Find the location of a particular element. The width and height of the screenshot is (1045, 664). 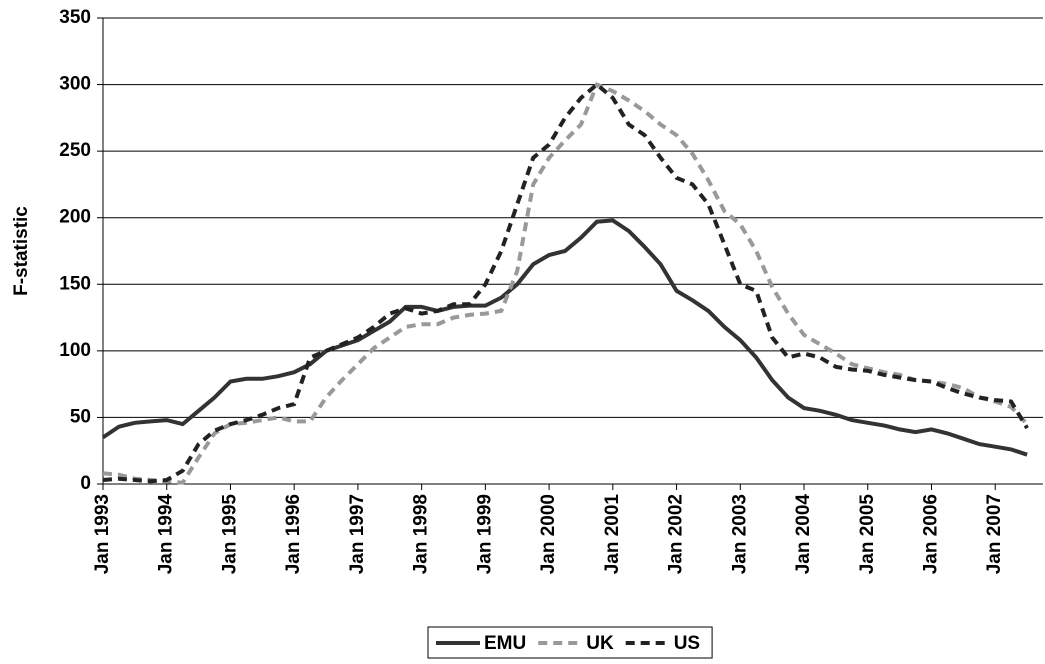

y-tick-label: 100 is located at coordinates (75, 350).